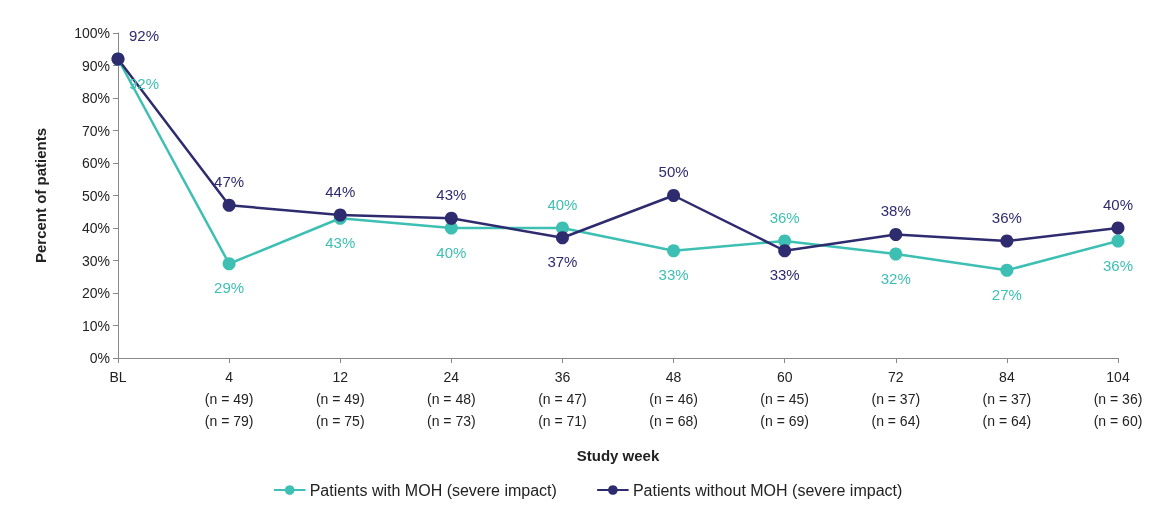 The width and height of the screenshot is (1176, 516). What do you see at coordinates (229, 181) in the screenshot?
I see `data-label: 47%` at bounding box center [229, 181].